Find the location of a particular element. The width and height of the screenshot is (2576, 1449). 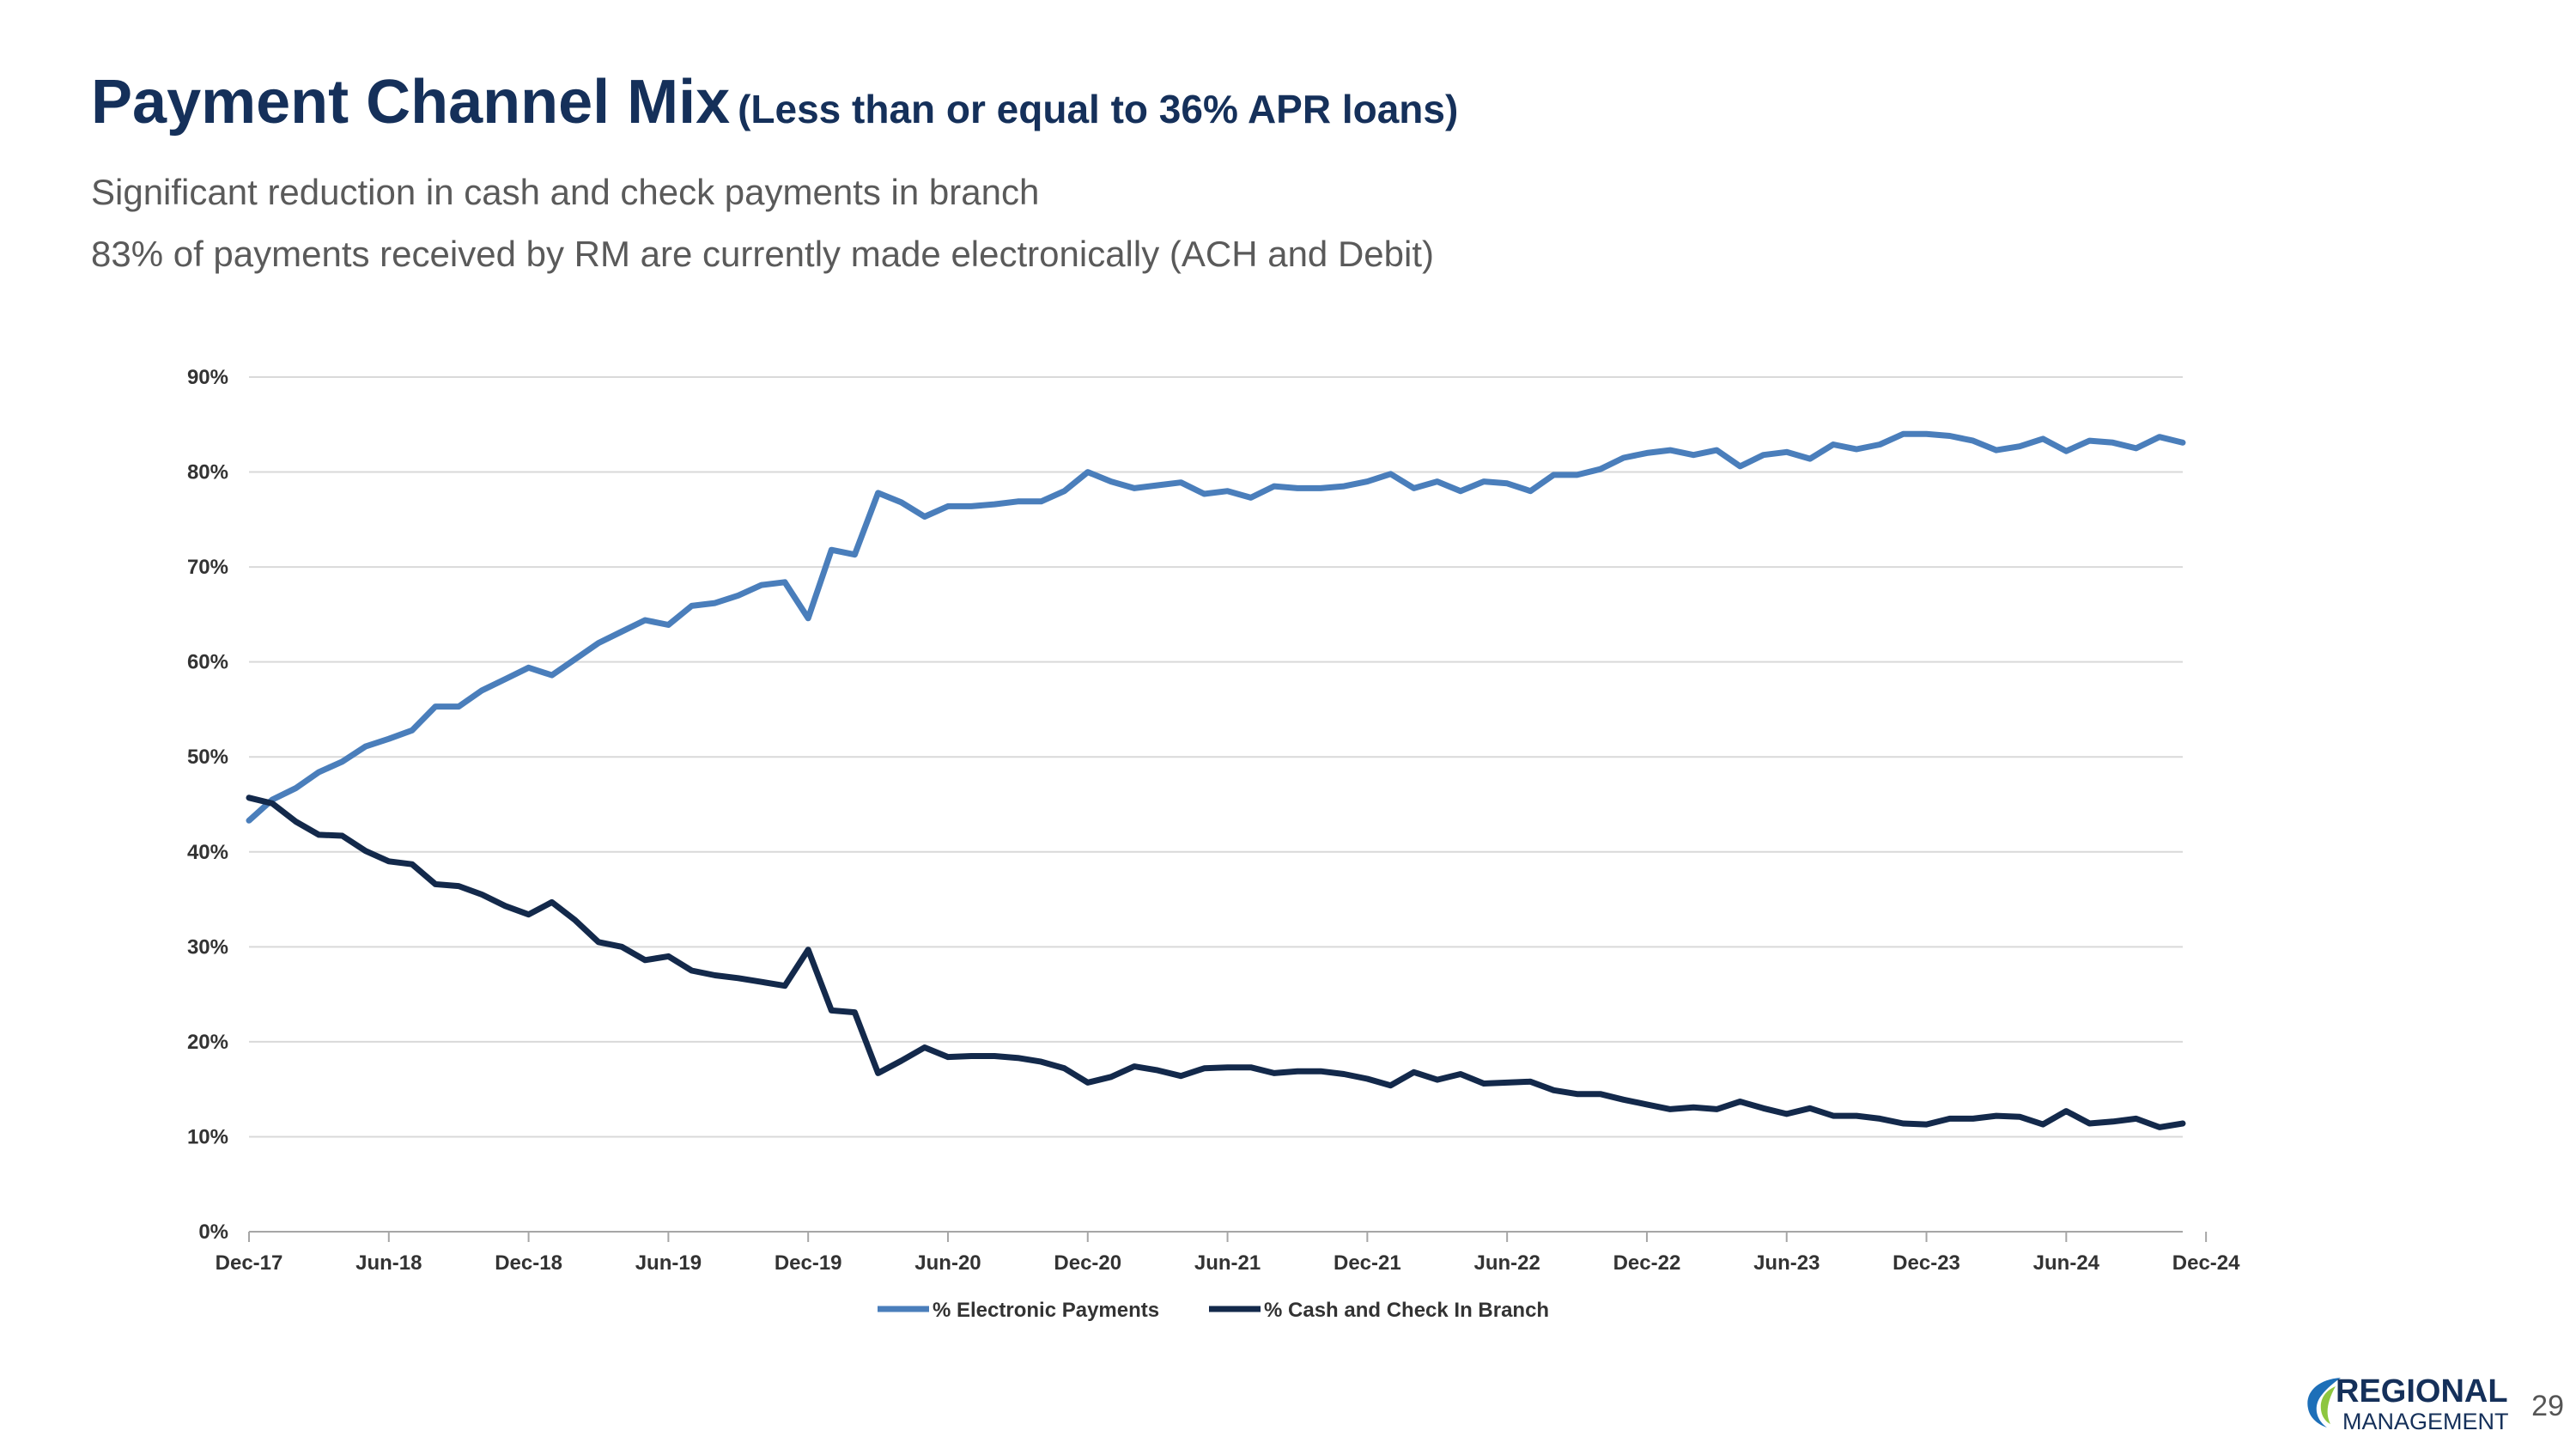

y-tick-label: 90% is located at coordinates (207, 377).